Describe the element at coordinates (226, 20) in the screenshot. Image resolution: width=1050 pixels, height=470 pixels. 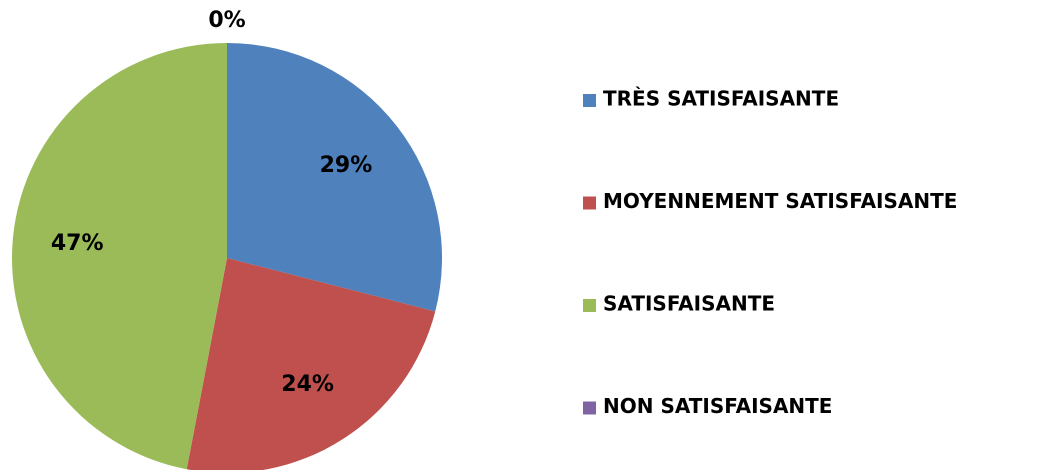
I see `data-label: 0%` at that location.